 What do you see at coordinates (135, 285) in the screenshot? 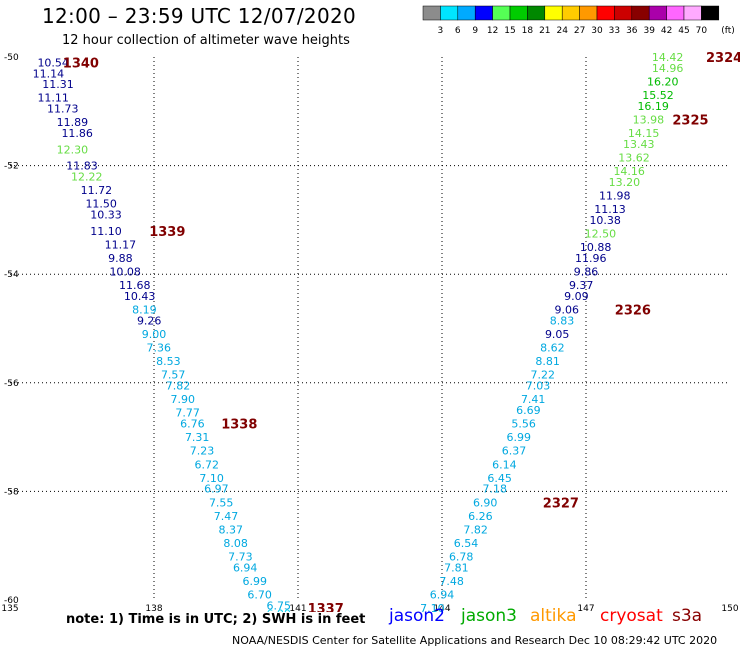
I see `wave-height-value: 11.68` at bounding box center [135, 285].